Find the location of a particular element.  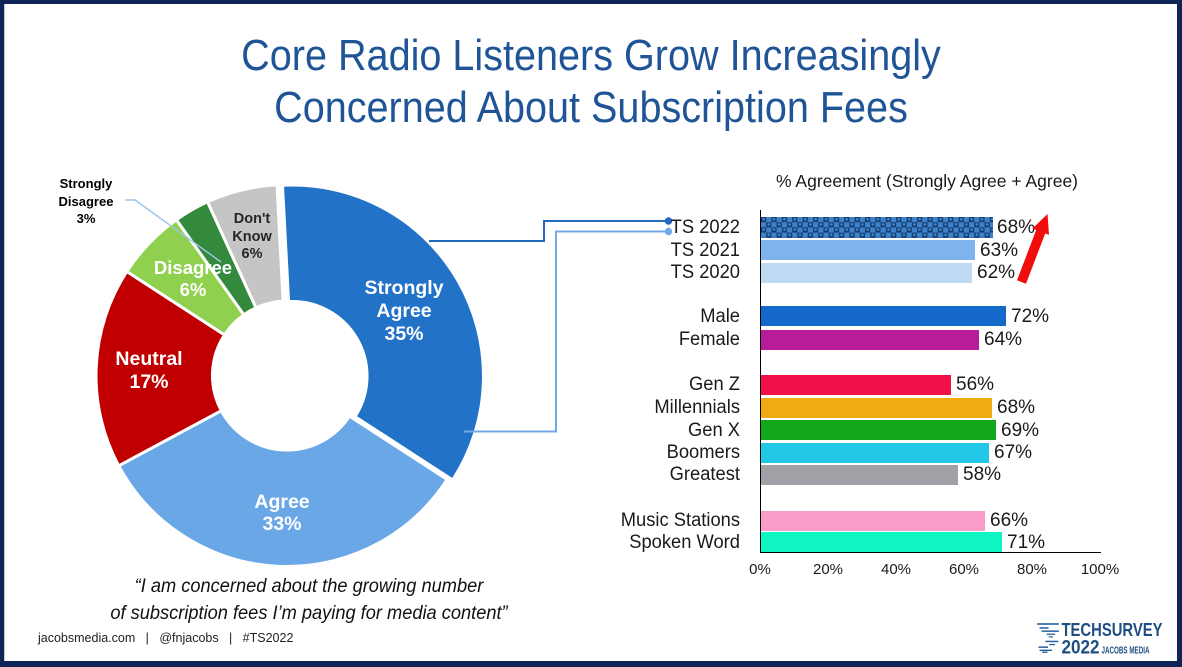

svg-text: 2022 is located at coordinates (1081, 648).